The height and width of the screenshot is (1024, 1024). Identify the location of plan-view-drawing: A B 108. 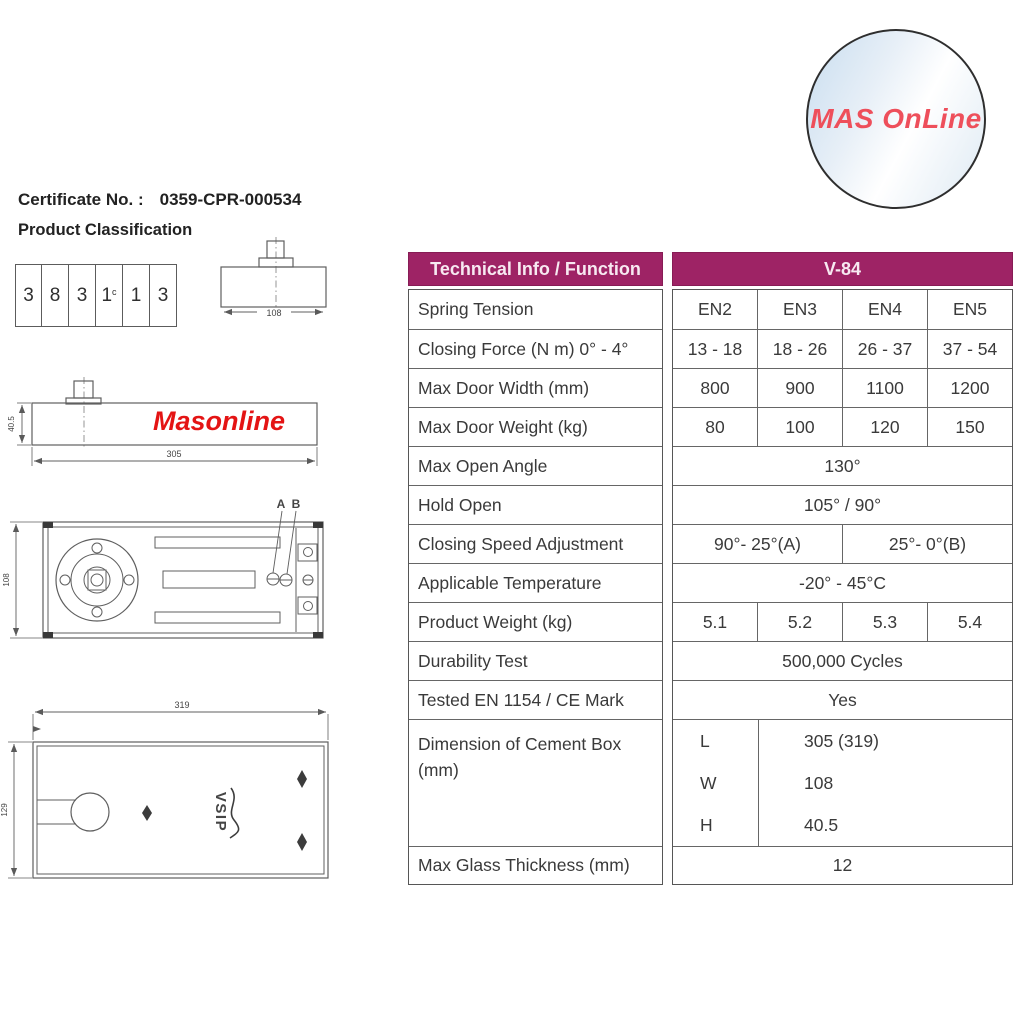
(163, 568).